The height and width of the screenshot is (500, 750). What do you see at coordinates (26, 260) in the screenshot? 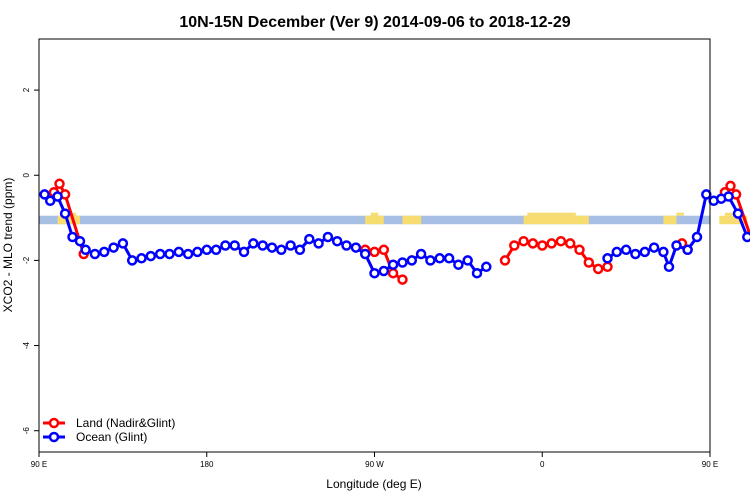
I see `y-tick-label: -2` at bounding box center [26, 260].